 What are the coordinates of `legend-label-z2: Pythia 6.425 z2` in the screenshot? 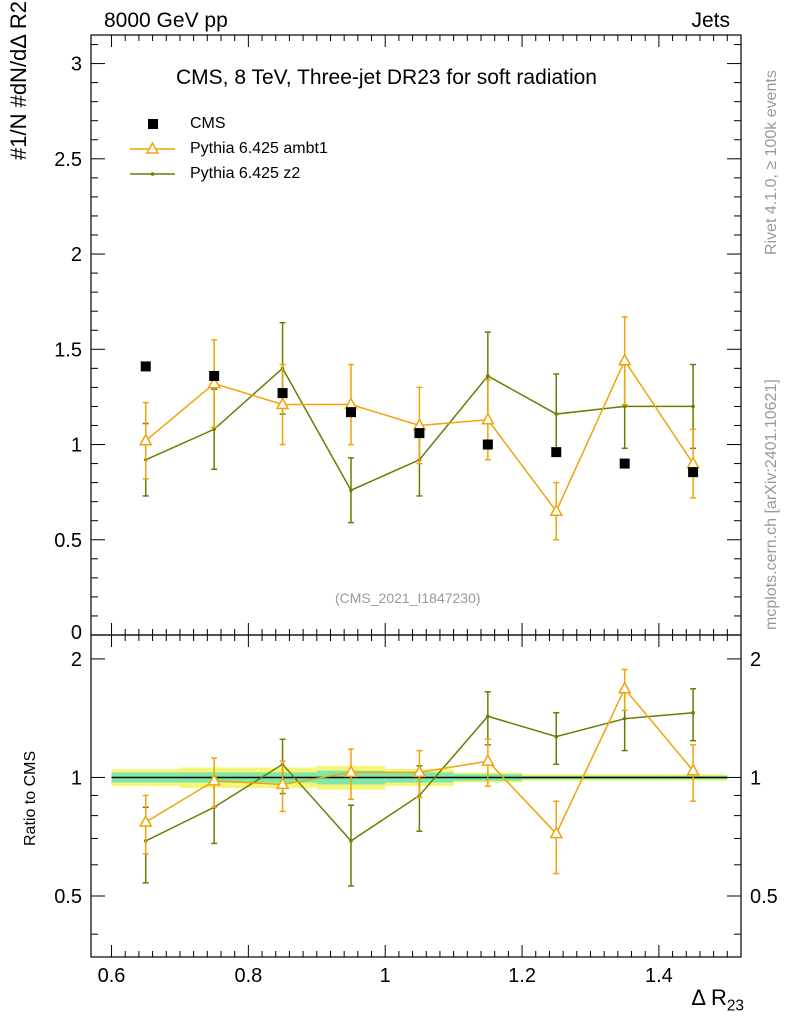 It's located at (245, 173).